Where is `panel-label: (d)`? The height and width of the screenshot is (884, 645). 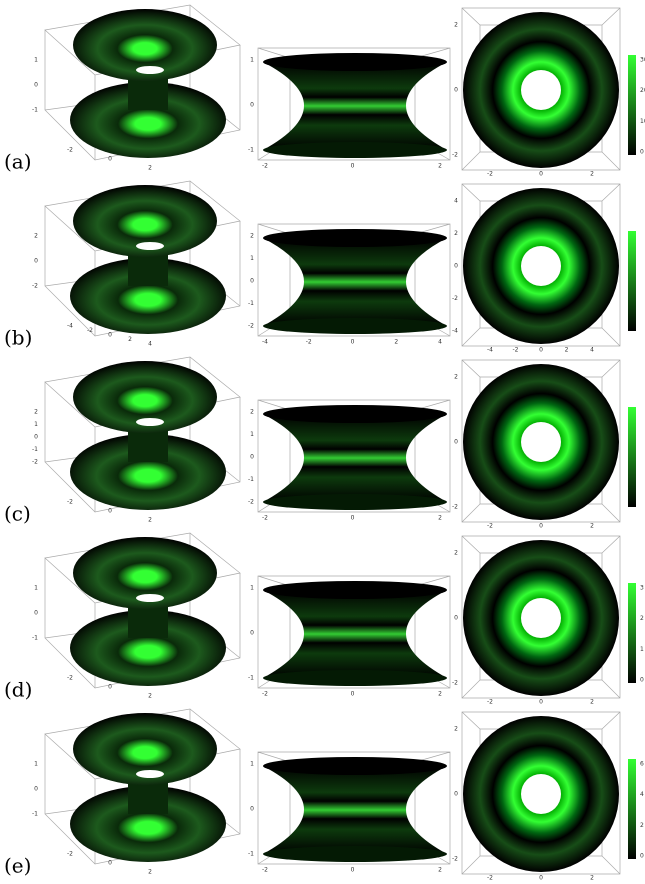
panel-label: (d) is located at coordinates (18, 690).